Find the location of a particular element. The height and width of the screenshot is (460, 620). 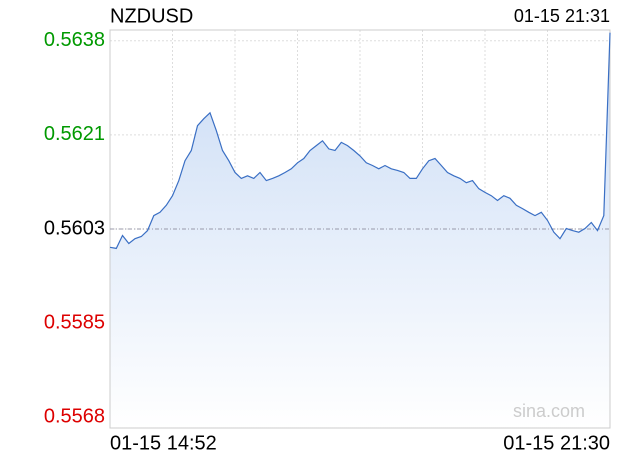

y-tick-label: 0.5638 is located at coordinates (74, 40).